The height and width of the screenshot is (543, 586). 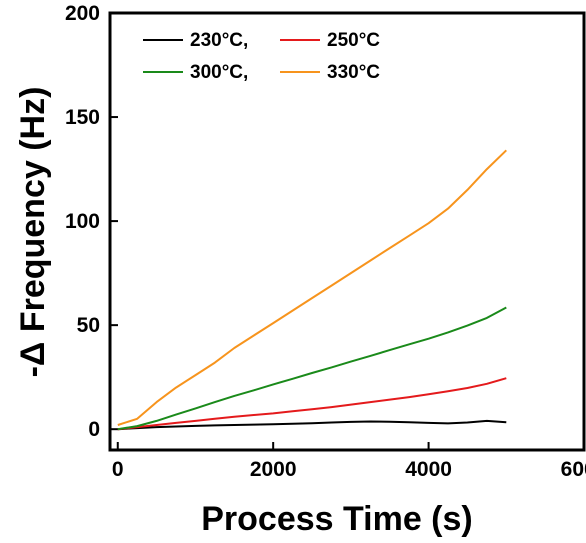 I want to click on y-axis-title: -Δ Frequency (Hz), so click(x=33, y=232).